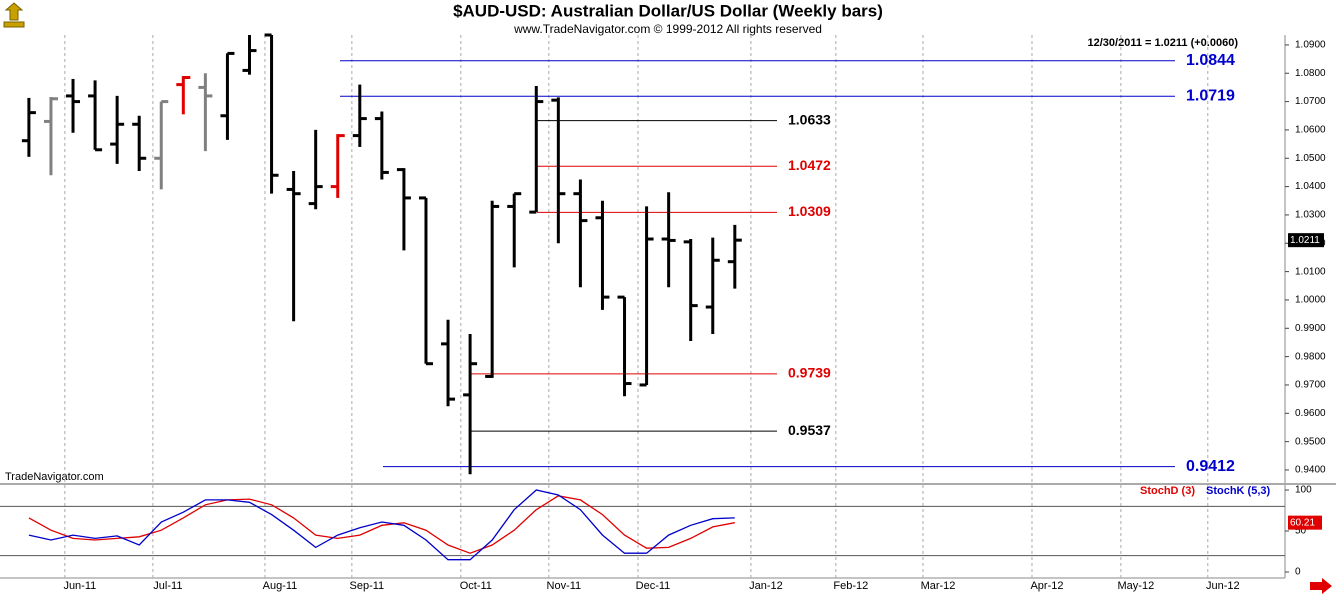 This screenshot has width=1336, height=599. What do you see at coordinates (1310, 215) in the screenshot?
I see `y-tick-label: 1.0300` at bounding box center [1310, 215].